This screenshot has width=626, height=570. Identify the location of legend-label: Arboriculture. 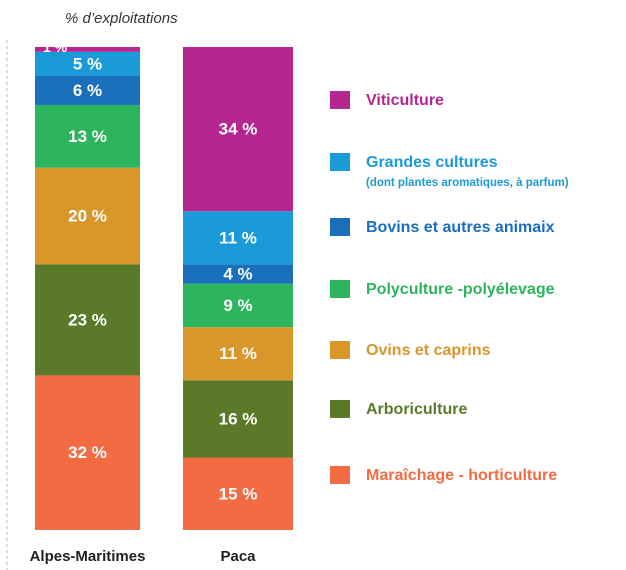
(416, 409).